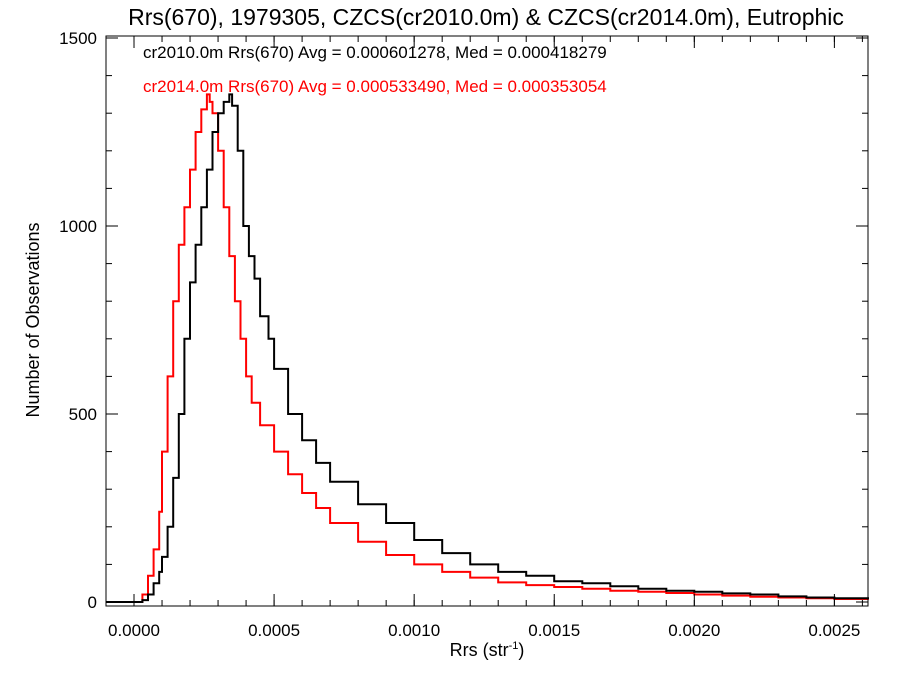  What do you see at coordinates (514, 646) in the screenshot?
I see `x-axis-label-superscript: -1` at bounding box center [514, 646].